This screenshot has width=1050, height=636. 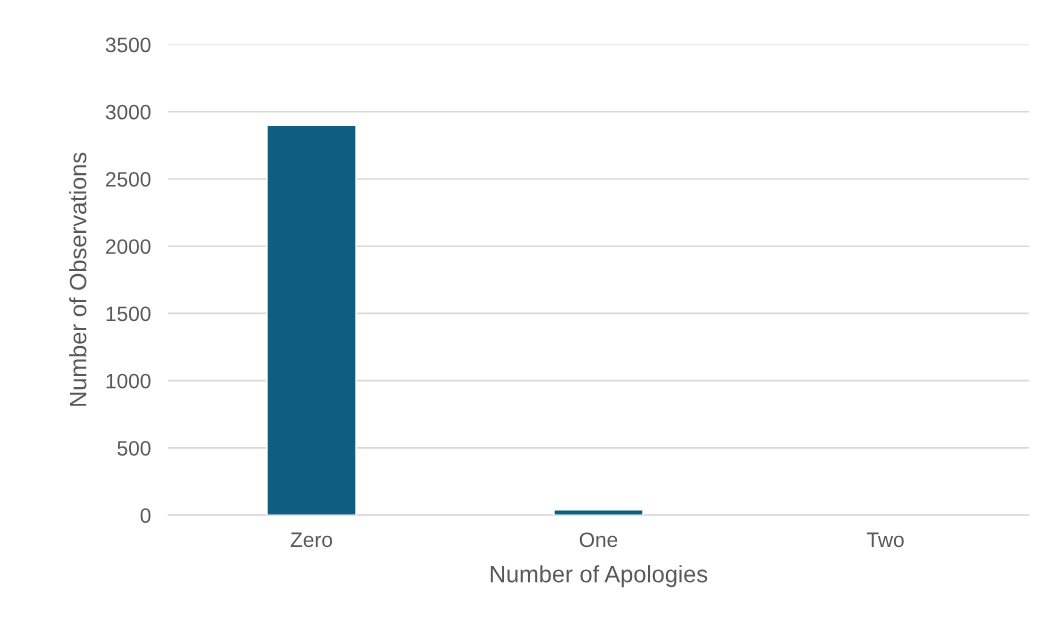 I want to click on y-tick-label: 2500, so click(x=128, y=179).